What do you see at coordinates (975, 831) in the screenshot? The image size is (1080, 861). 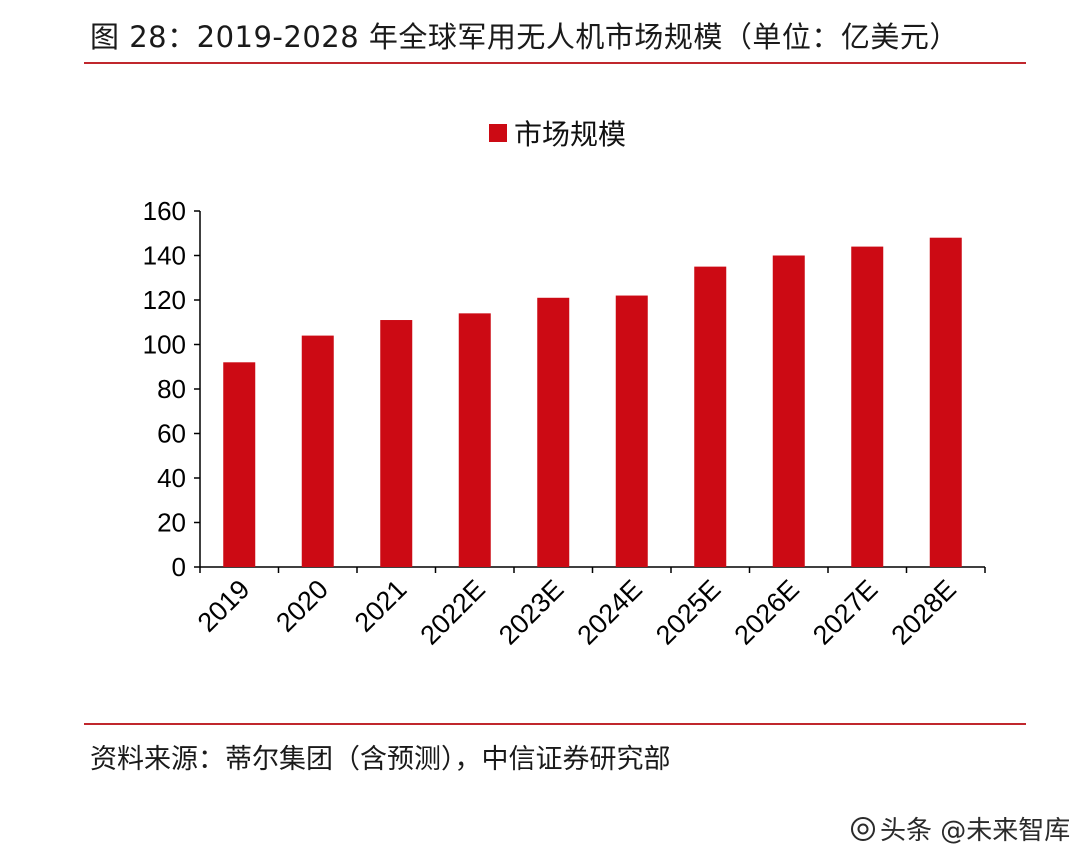 I see `watermark-text: 头条 @未来智库` at bounding box center [975, 831].